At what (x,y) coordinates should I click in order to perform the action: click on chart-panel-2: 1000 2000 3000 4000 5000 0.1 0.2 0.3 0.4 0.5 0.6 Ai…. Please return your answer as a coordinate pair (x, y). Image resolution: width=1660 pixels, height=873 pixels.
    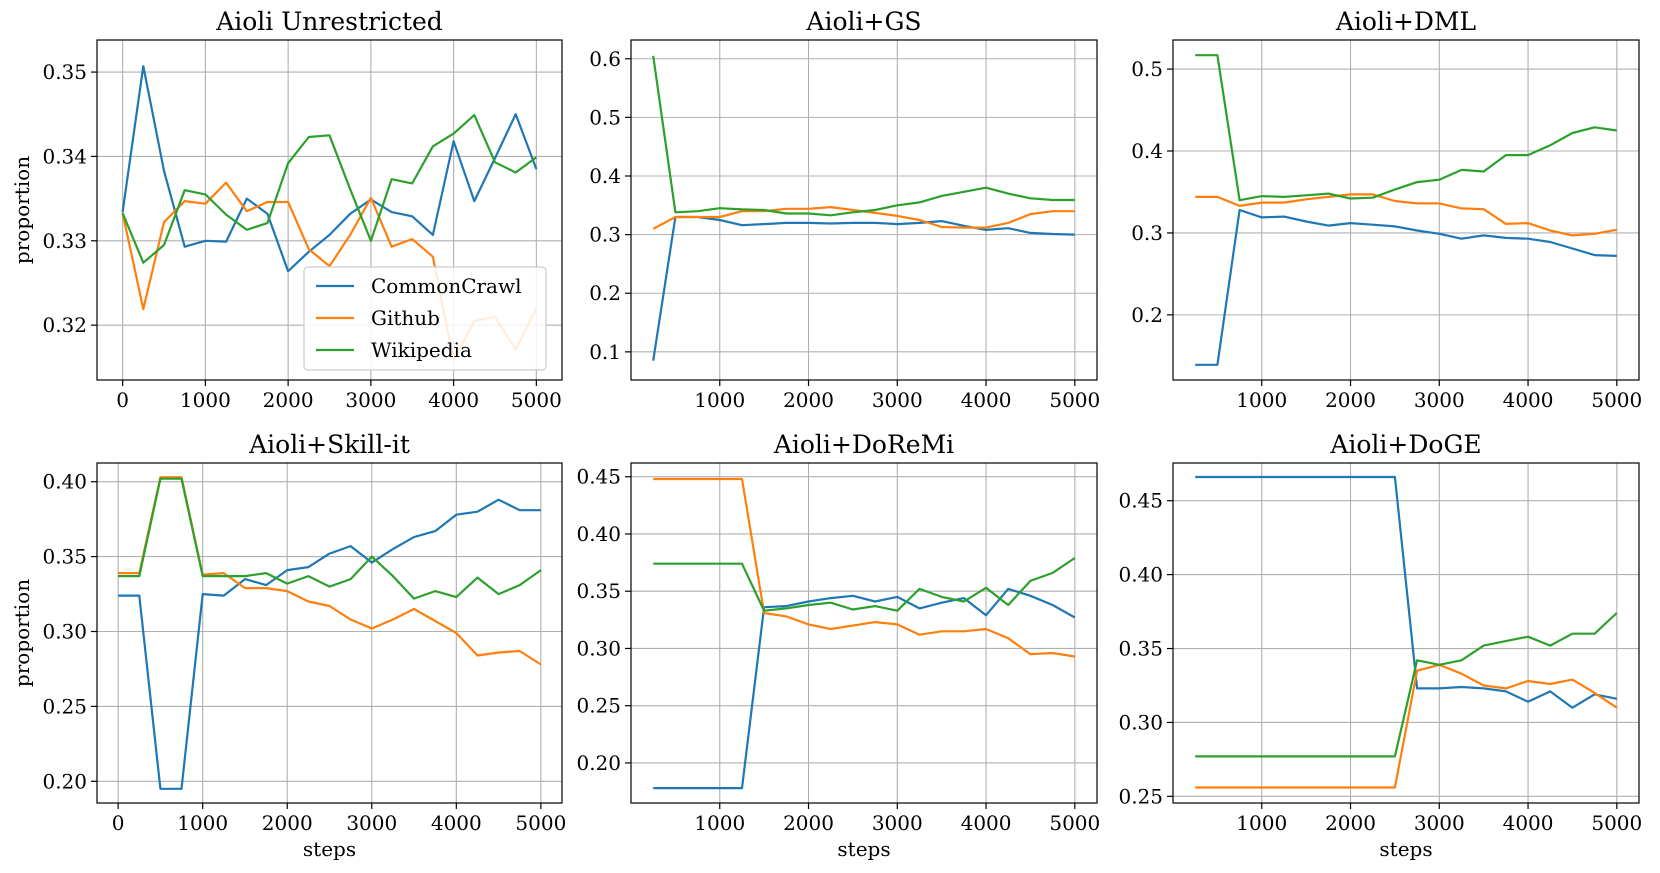
    Looking at the image, I should click on (844, 209).